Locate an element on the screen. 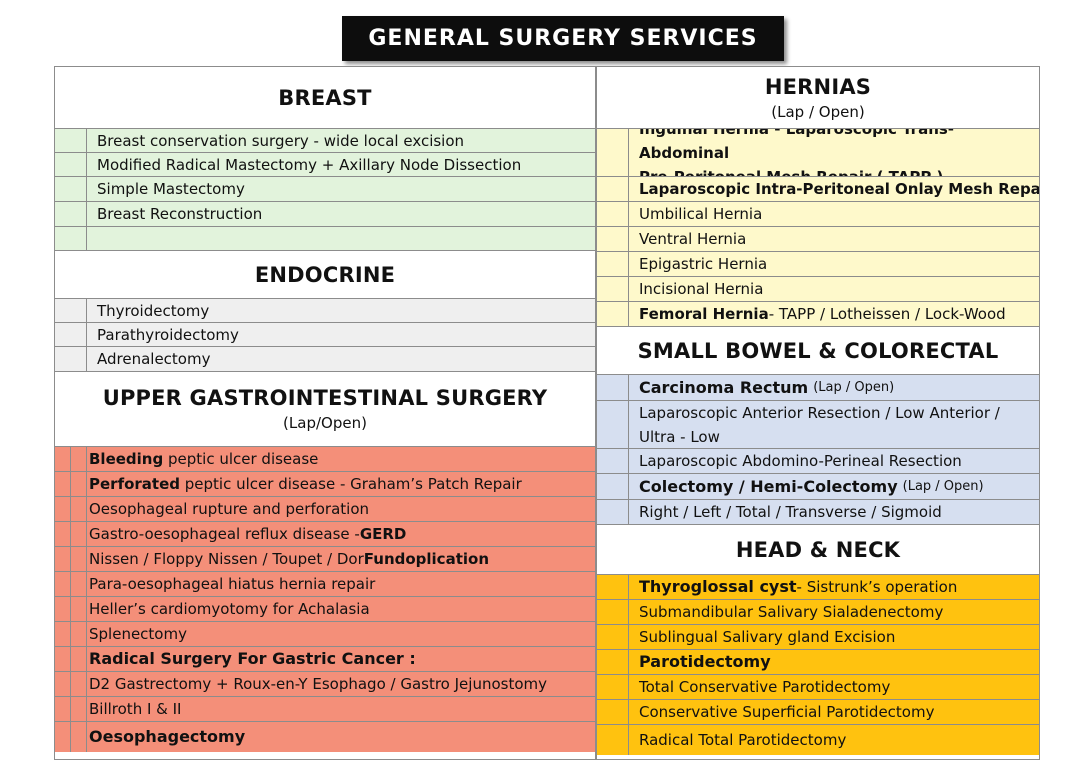 The height and width of the screenshot is (760, 1080). list-item: Splenectomy is located at coordinates (325, 634).